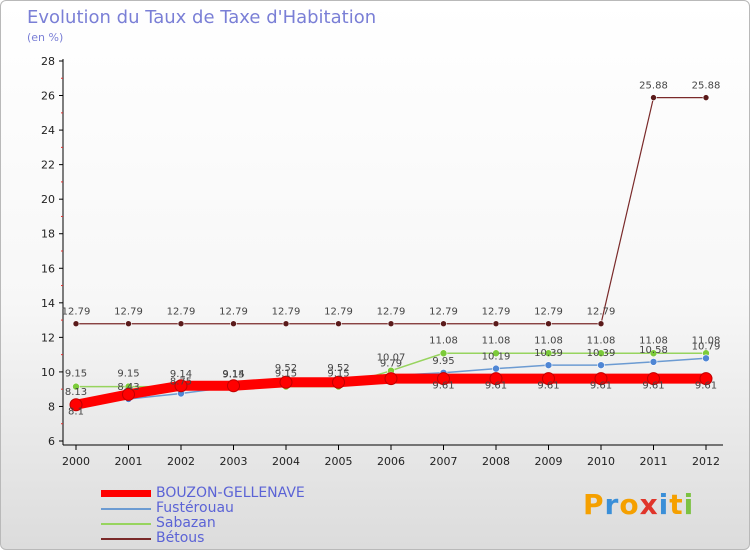 The image size is (750, 550). What do you see at coordinates (601, 461) in the screenshot?
I see `x-tick-label: 2010` at bounding box center [601, 461].